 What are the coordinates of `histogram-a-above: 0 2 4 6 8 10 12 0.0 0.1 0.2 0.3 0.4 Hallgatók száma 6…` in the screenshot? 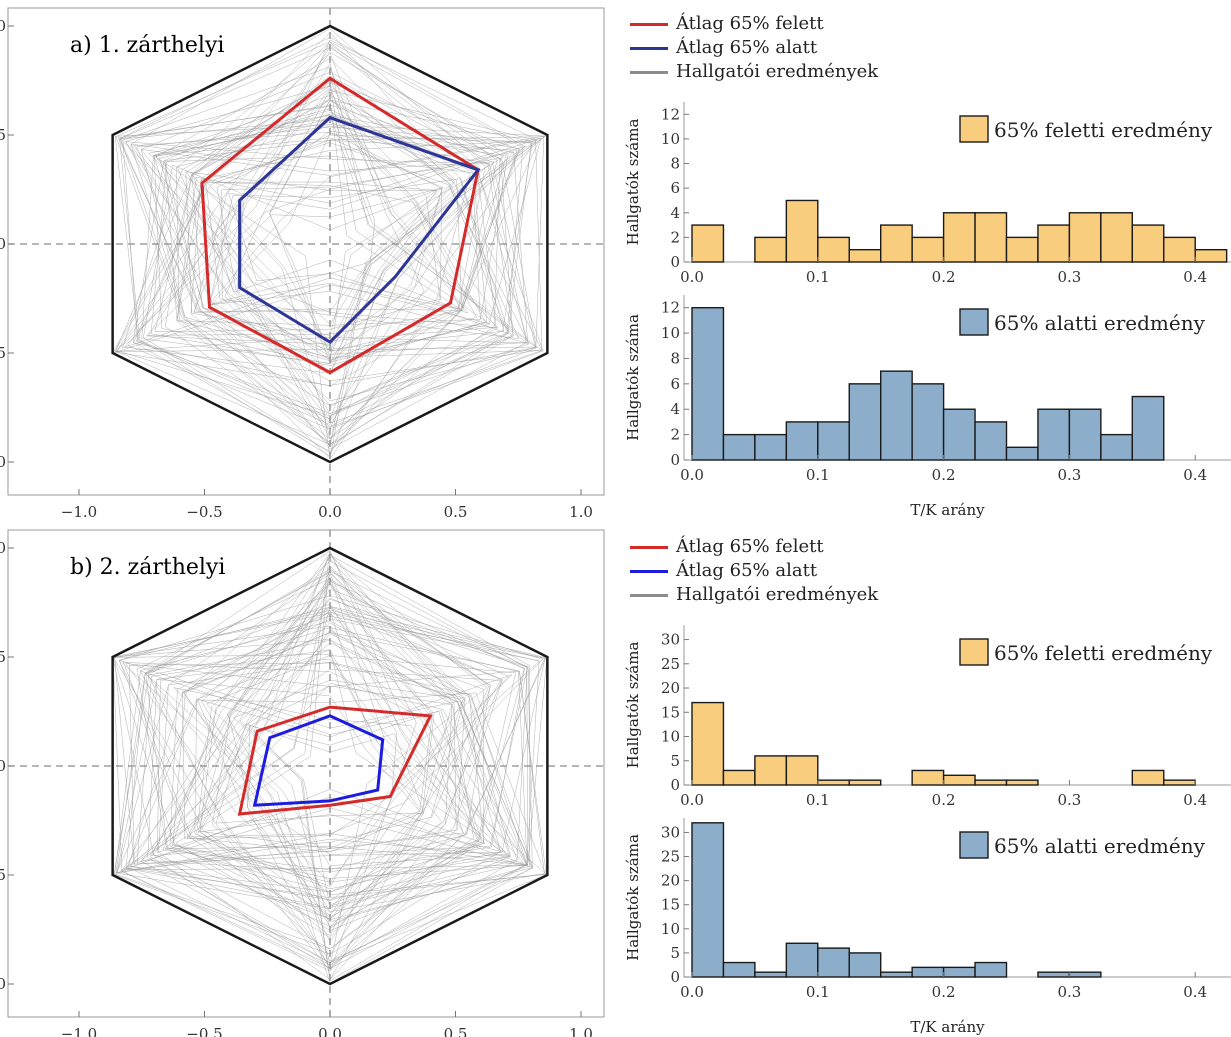 It's located at (927, 194).